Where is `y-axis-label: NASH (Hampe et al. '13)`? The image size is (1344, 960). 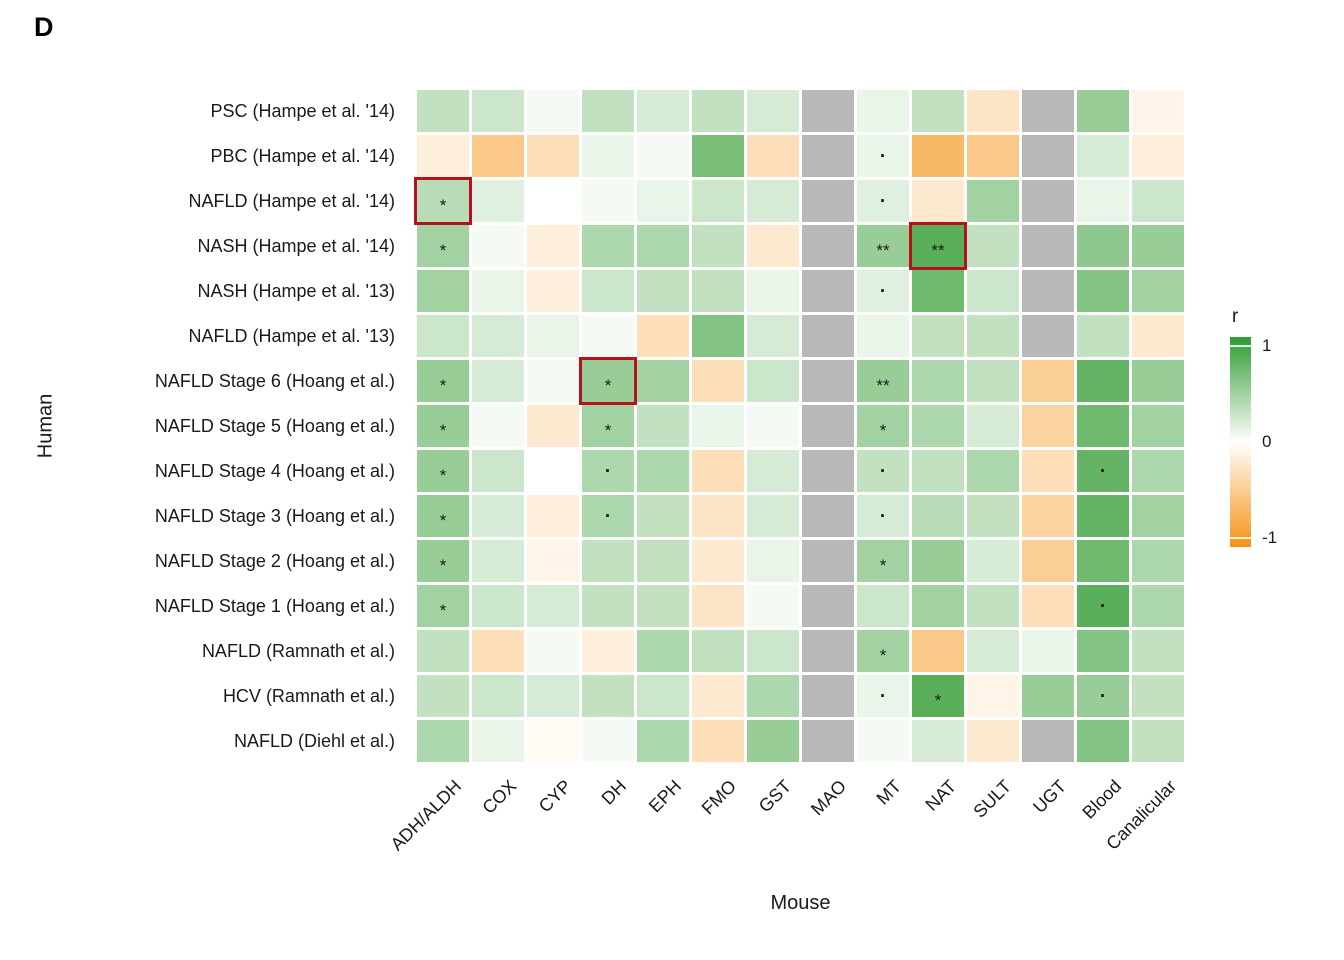
y-axis-label: NASH (Hampe et al. '13) is located at coordinates (296, 290).